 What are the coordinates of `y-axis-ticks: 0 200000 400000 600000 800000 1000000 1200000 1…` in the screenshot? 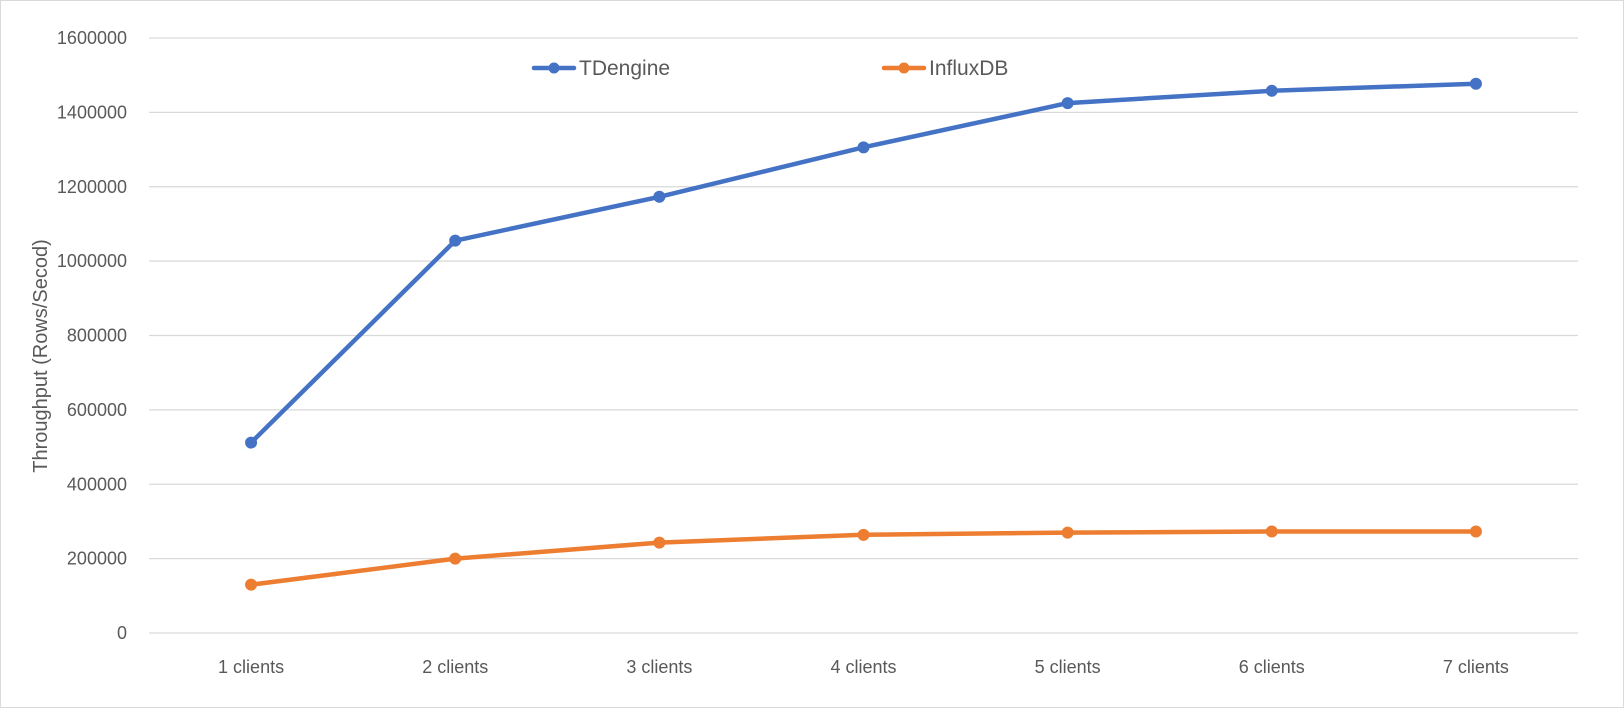 It's located at (92, 335).